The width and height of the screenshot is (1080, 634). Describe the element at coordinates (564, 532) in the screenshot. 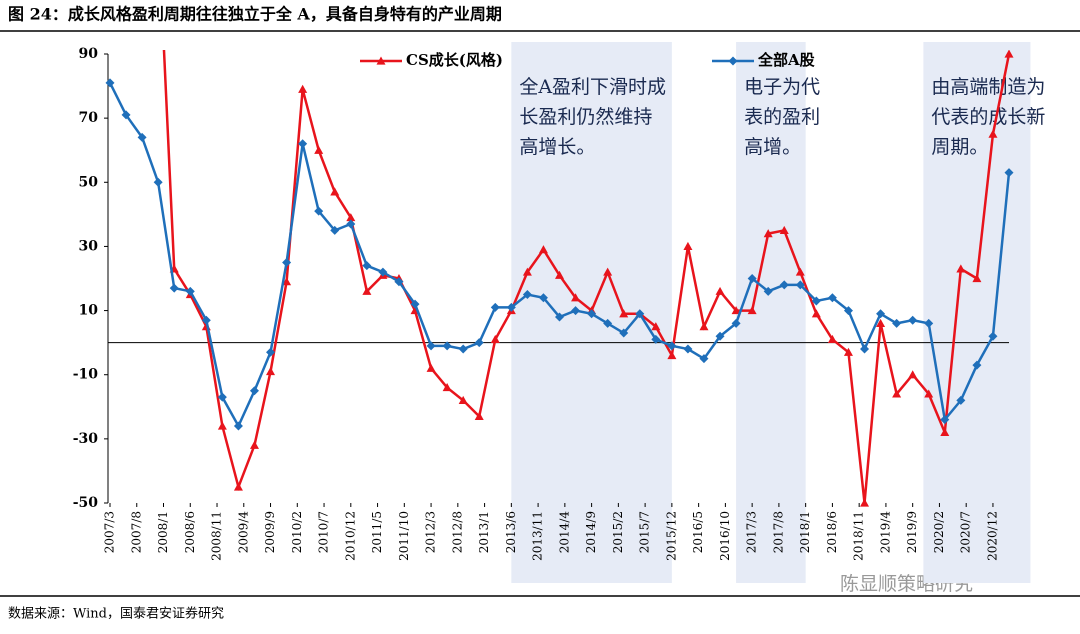

I see `x-tick-label: 2014/4` at that location.